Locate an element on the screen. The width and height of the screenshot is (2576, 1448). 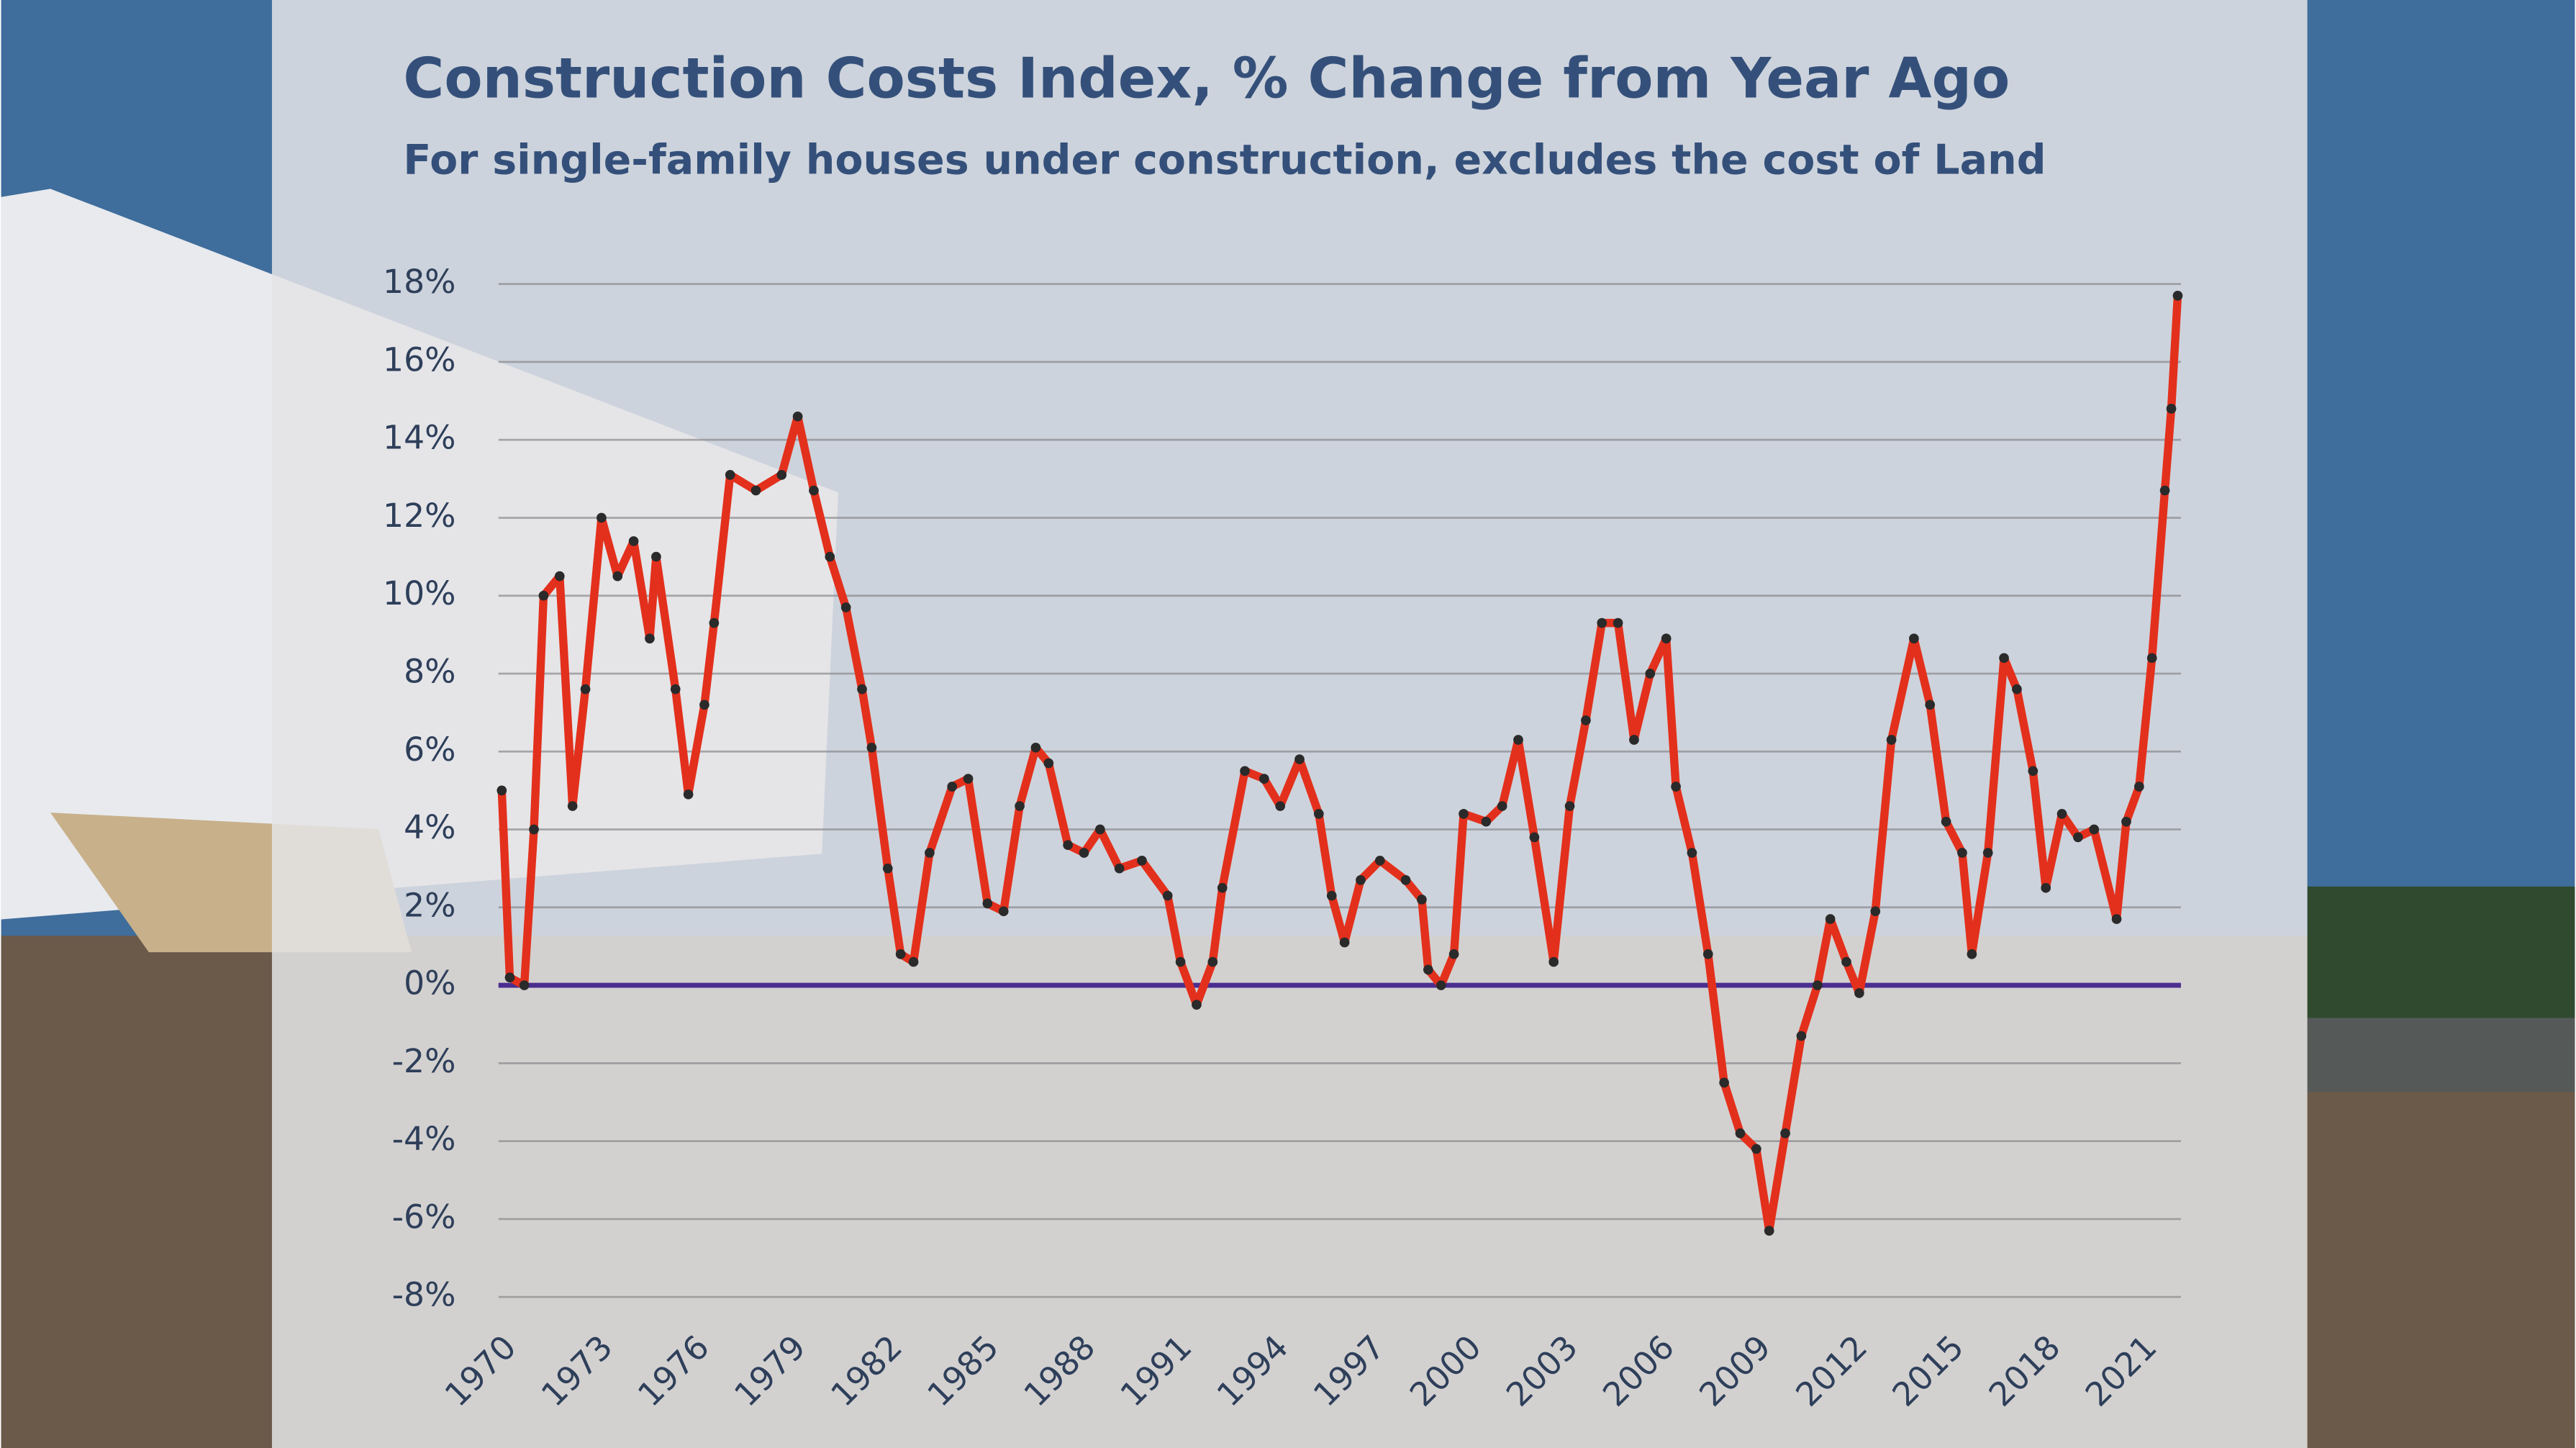
roof is located at coordinates (2441, 1055).